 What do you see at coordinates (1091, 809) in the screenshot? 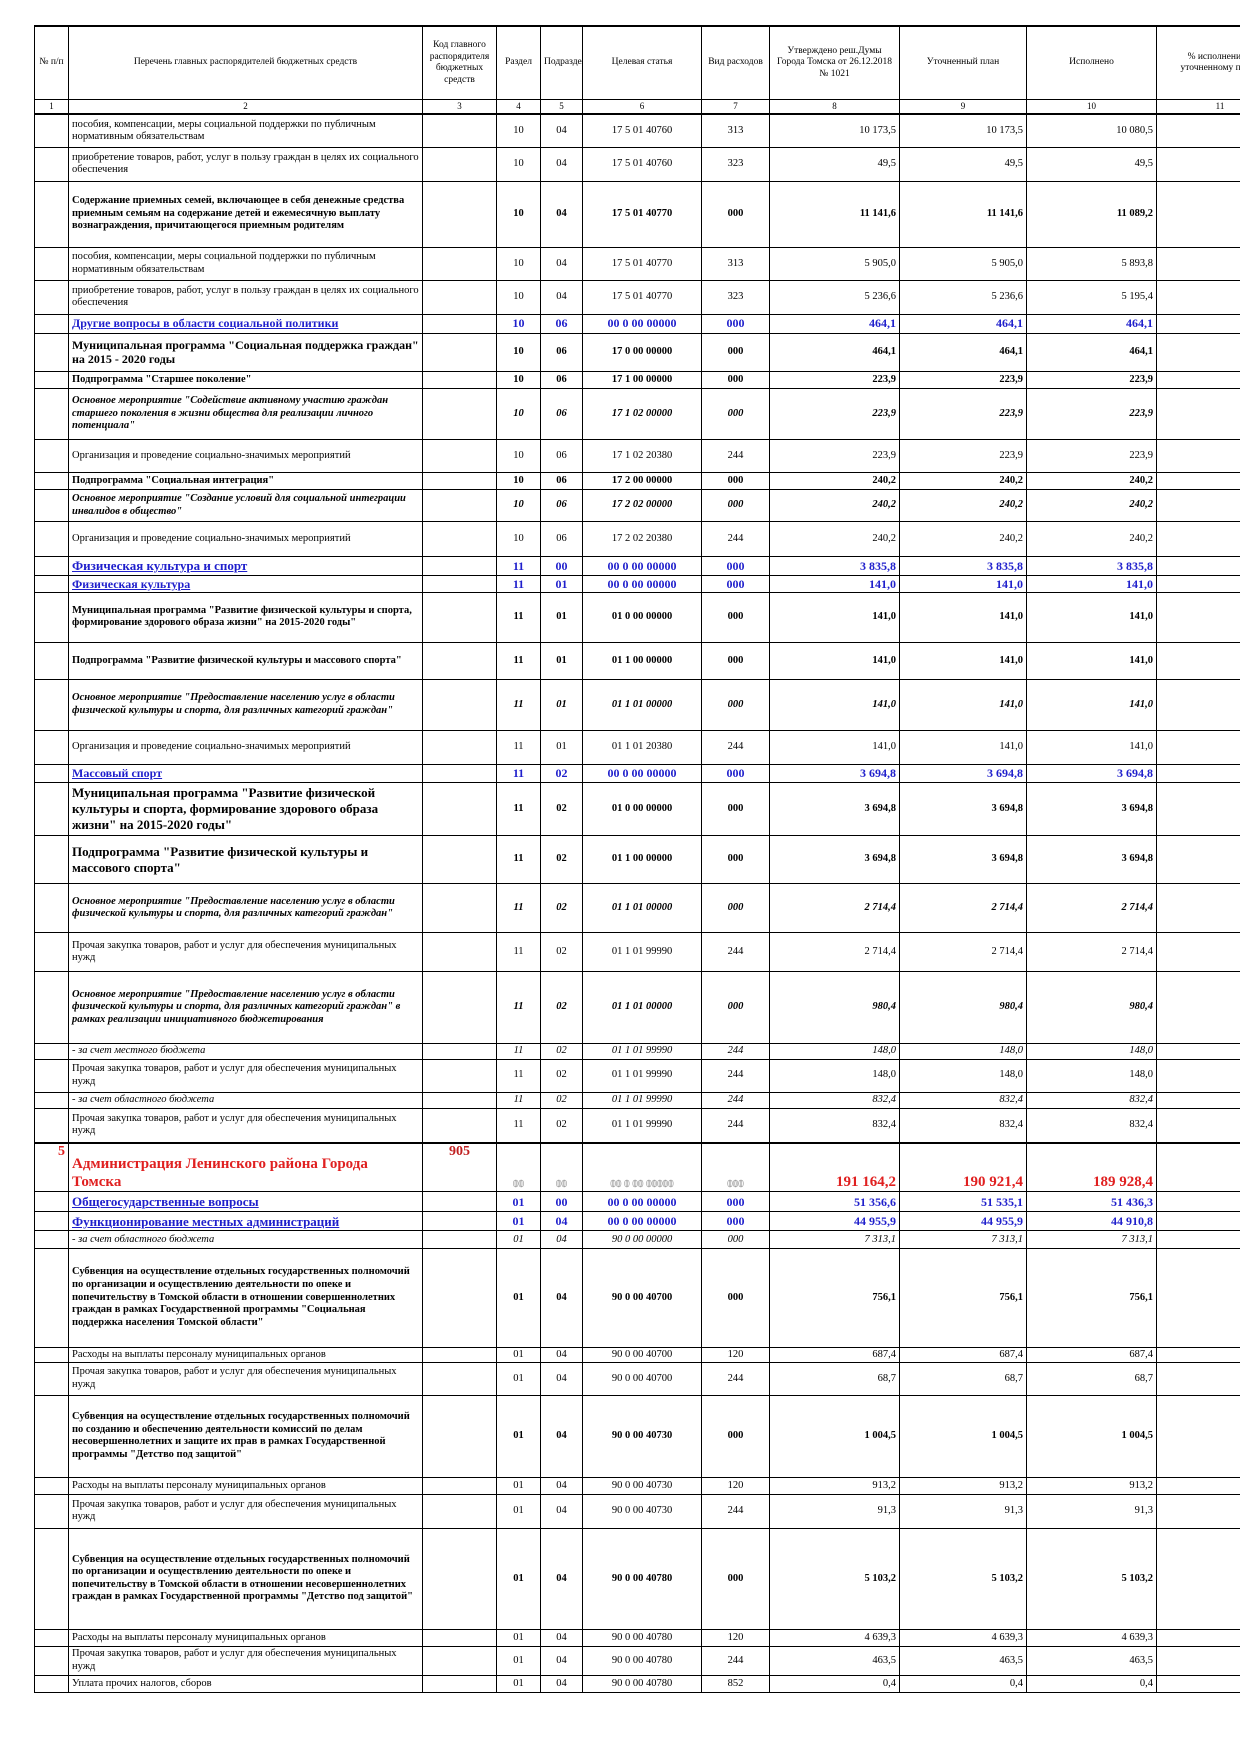
I see `executed: 3 694,8` at bounding box center [1091, 809].